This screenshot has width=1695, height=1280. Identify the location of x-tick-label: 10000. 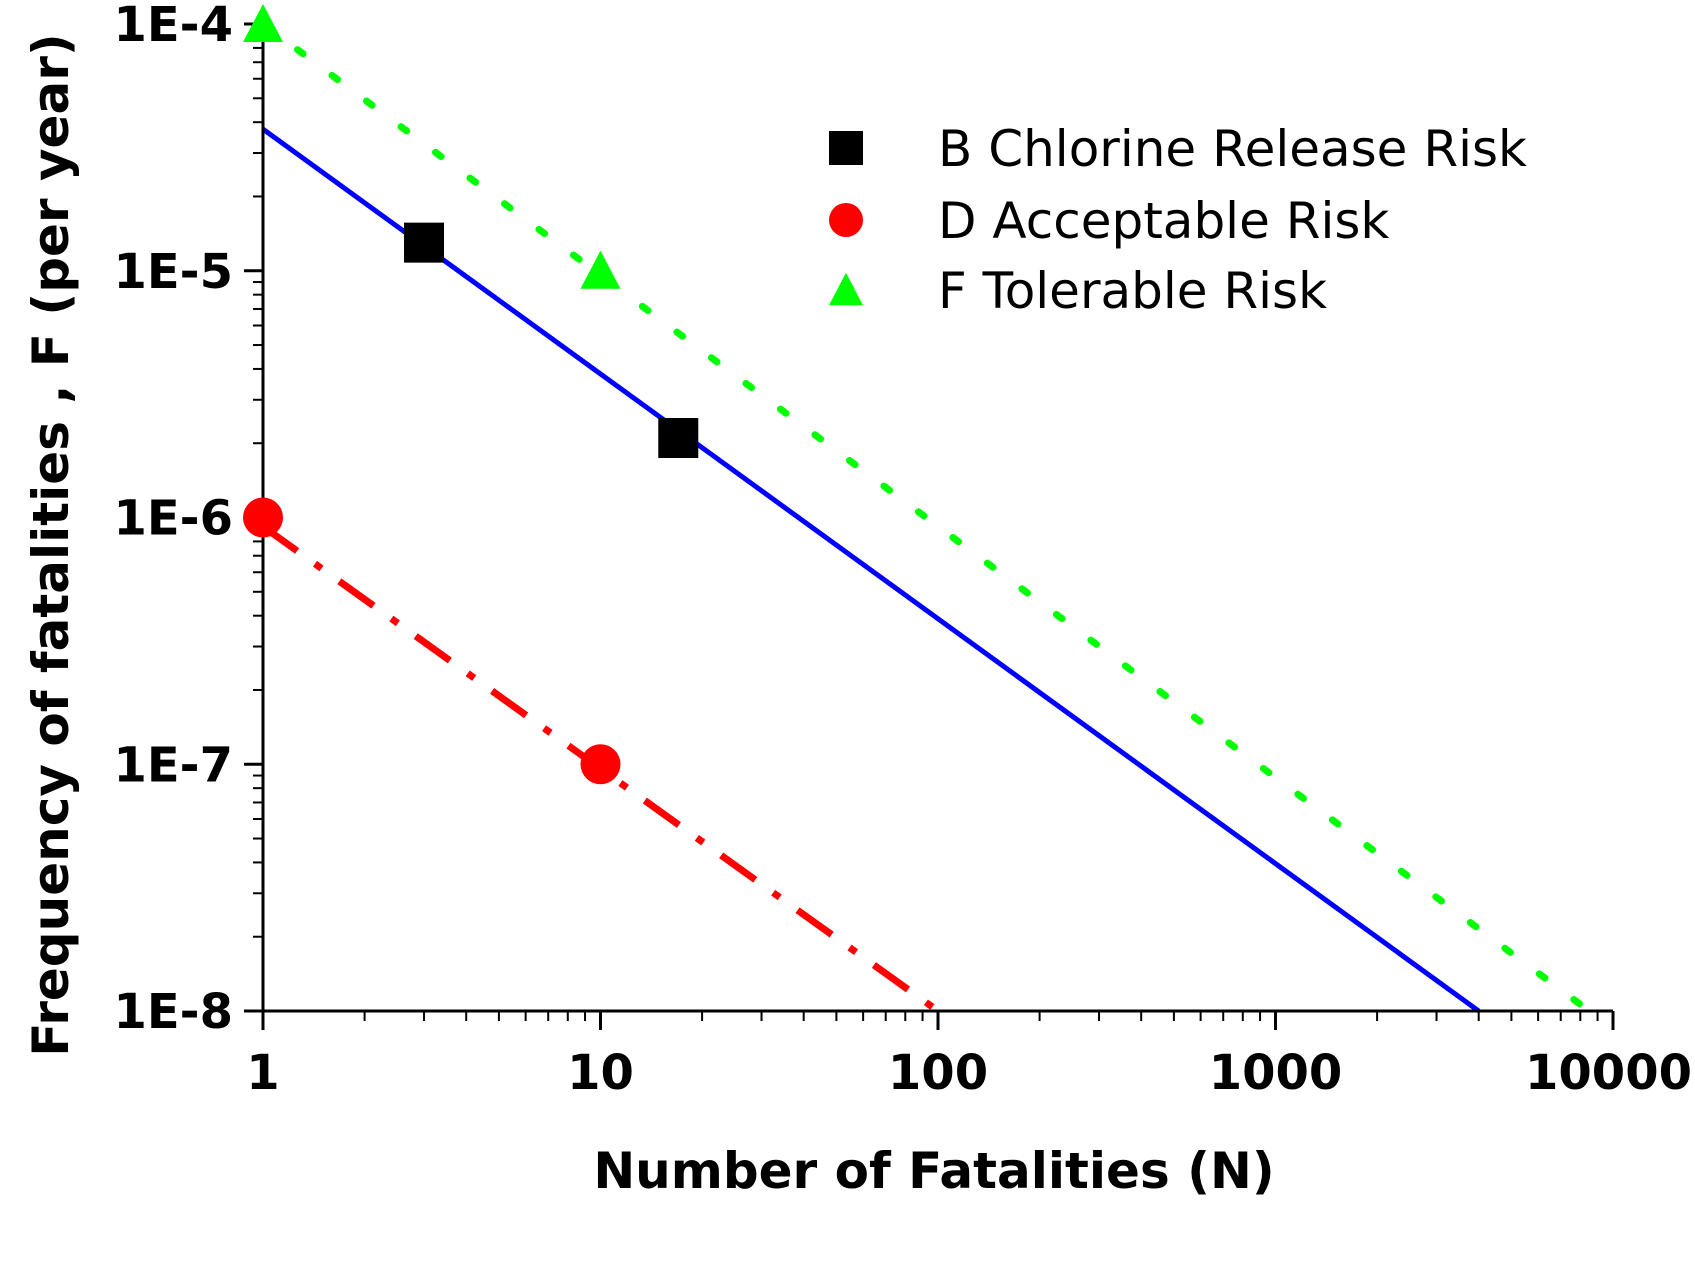
(1608, 1073).